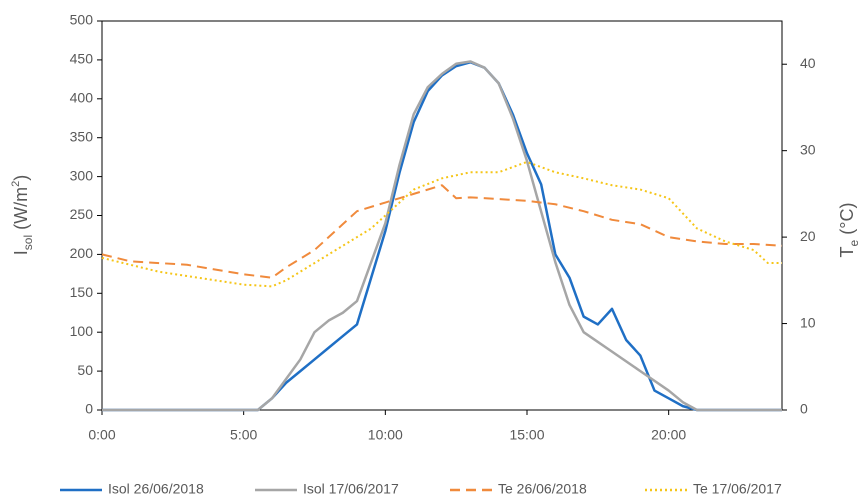 This screenshot has height=500, width=864. I want to click on legend-item: Isol 26/06/2018, so click(132, 489).